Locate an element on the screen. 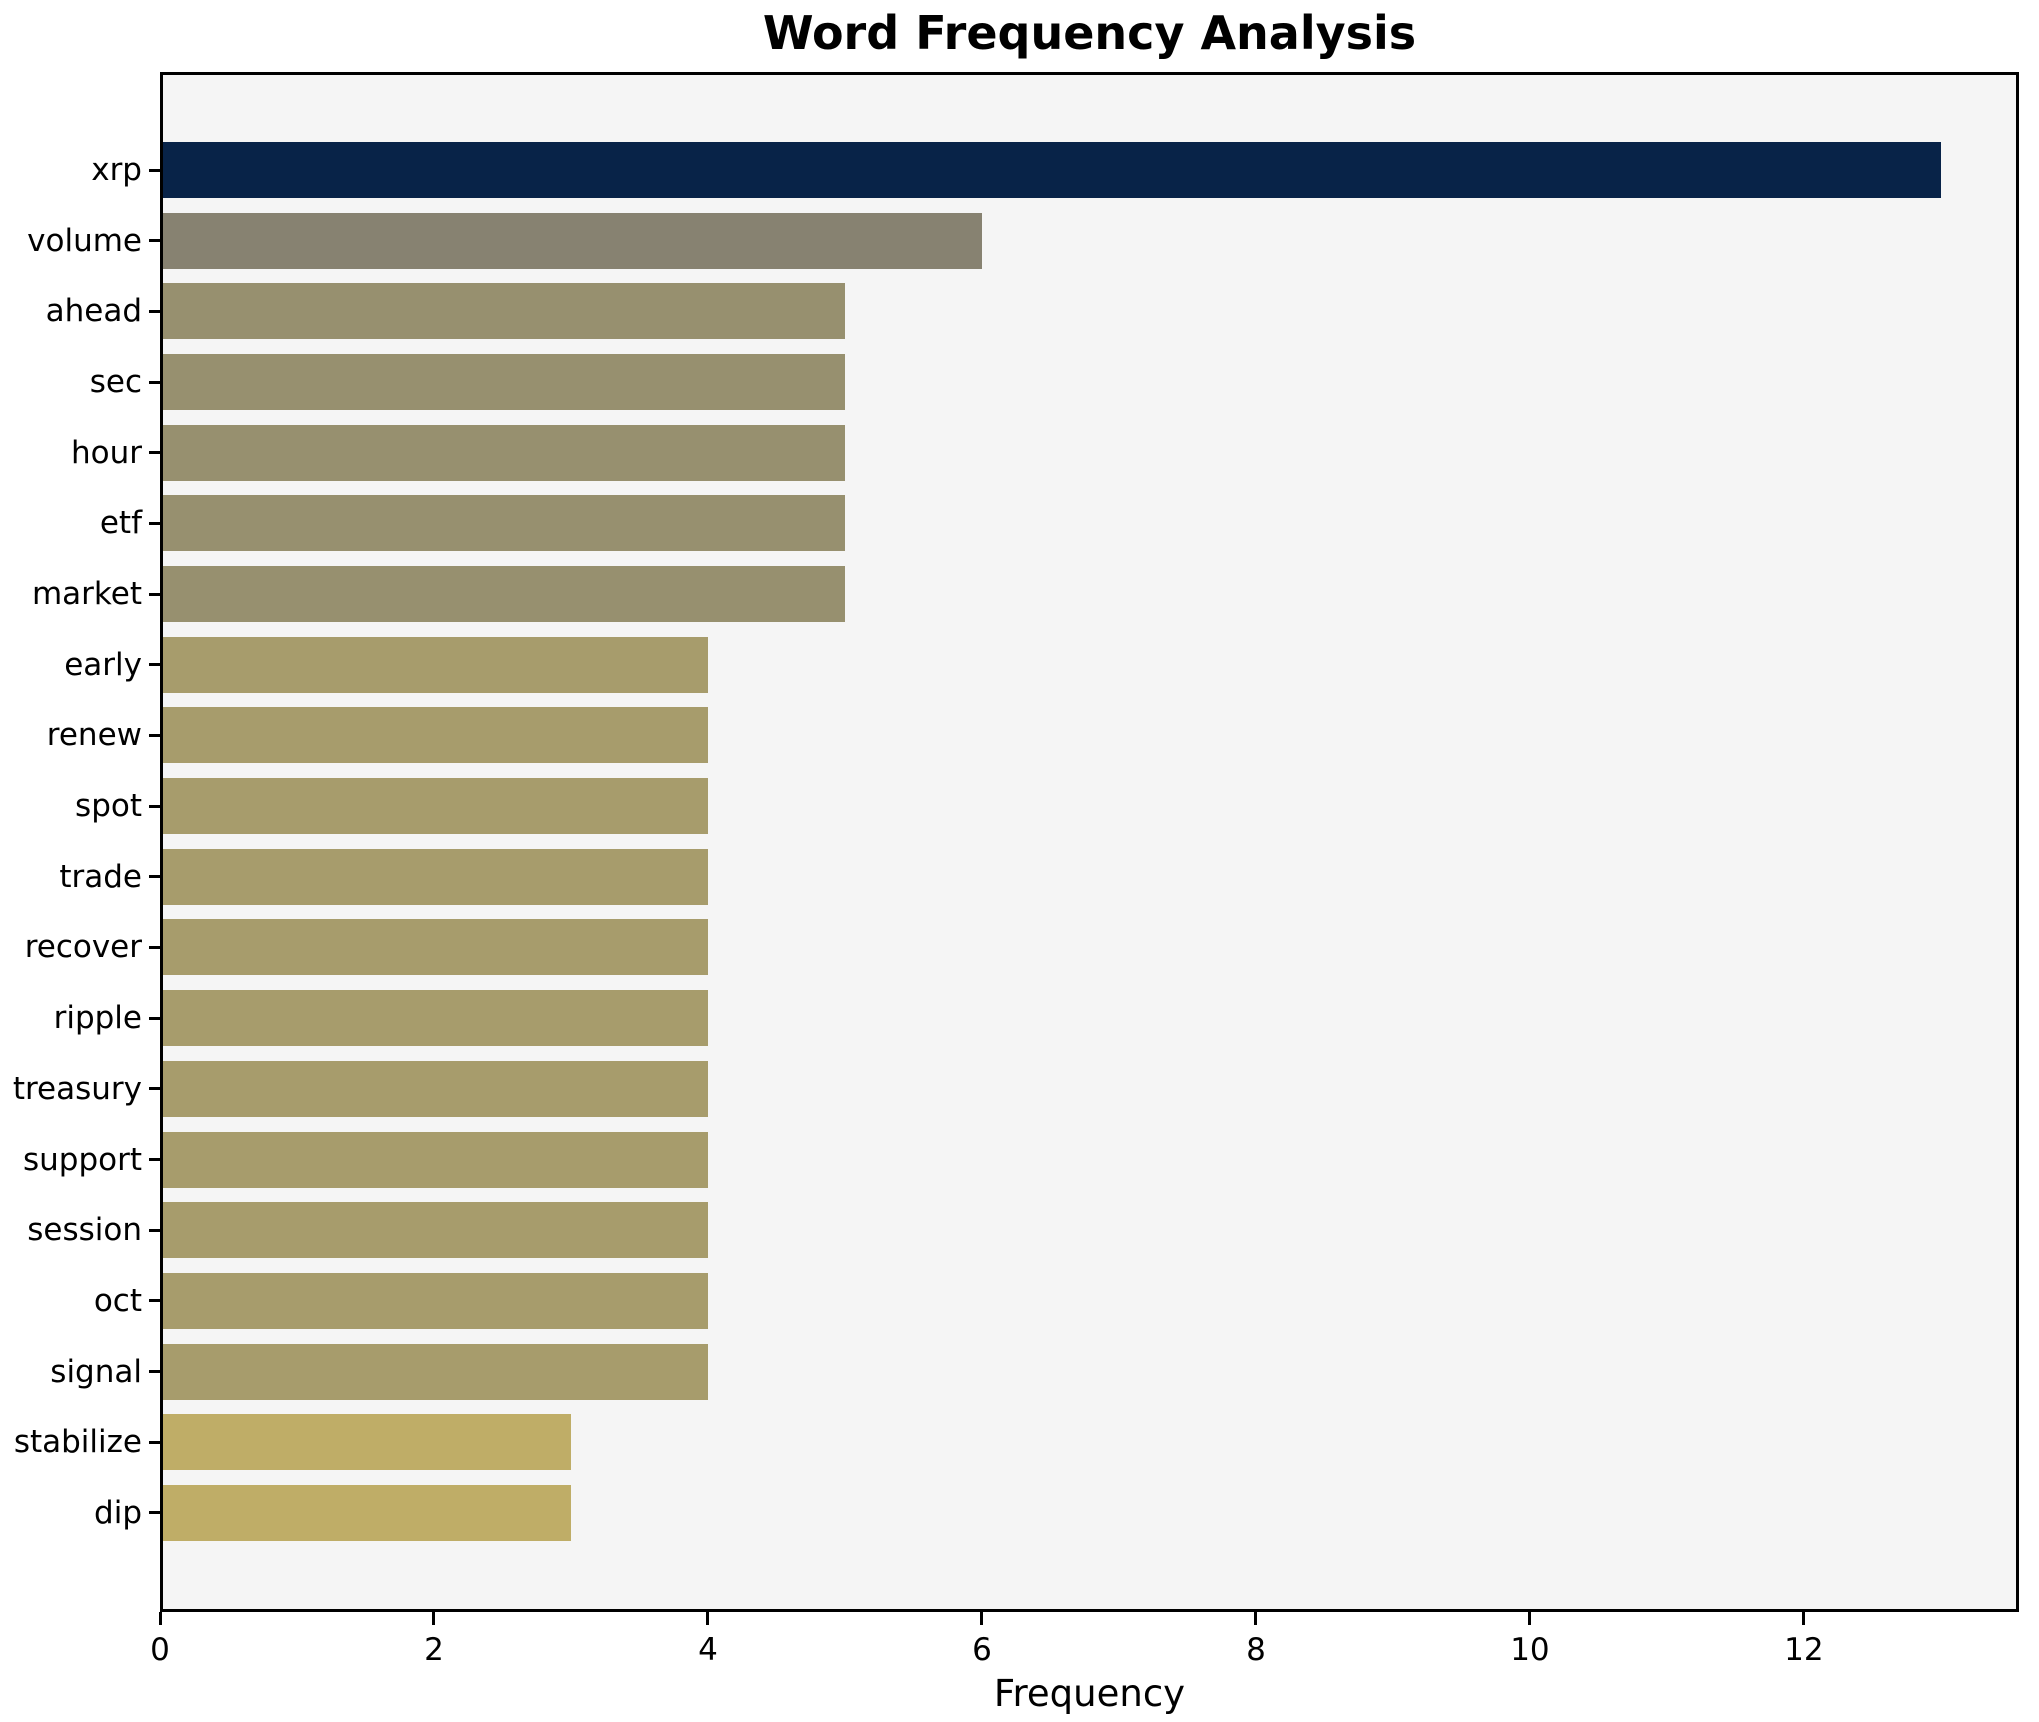 This screenshot has height=1722, width=2039. y-tick-label-xrp: xrp is located at coordinates (116, 170).